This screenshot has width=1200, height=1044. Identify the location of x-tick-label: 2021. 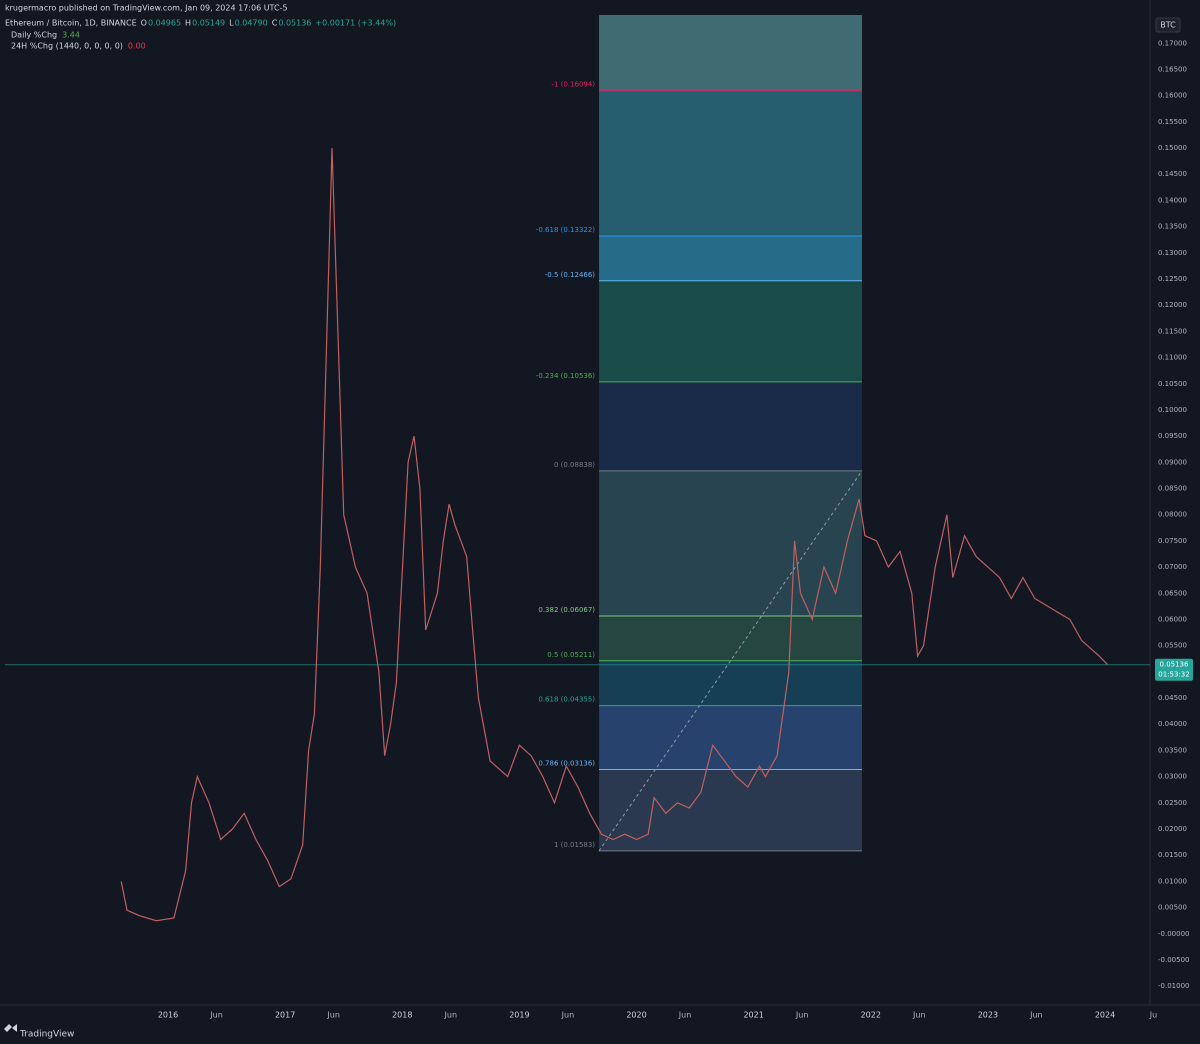
(753, 1015).